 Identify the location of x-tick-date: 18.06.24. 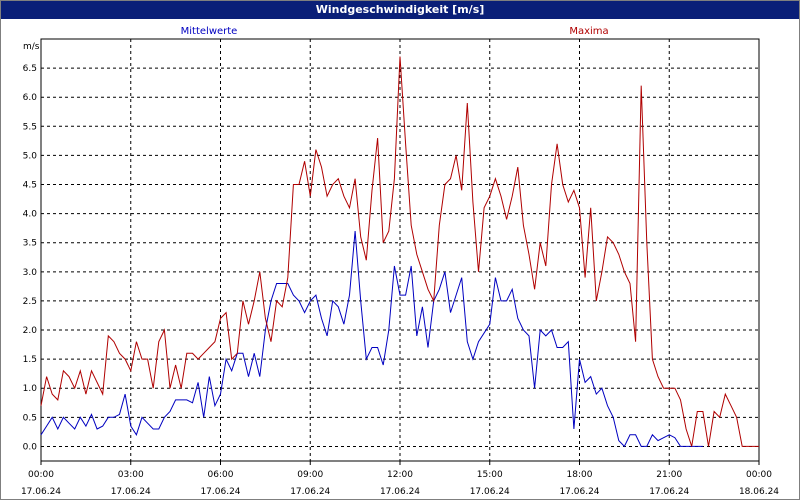
(759, 492).